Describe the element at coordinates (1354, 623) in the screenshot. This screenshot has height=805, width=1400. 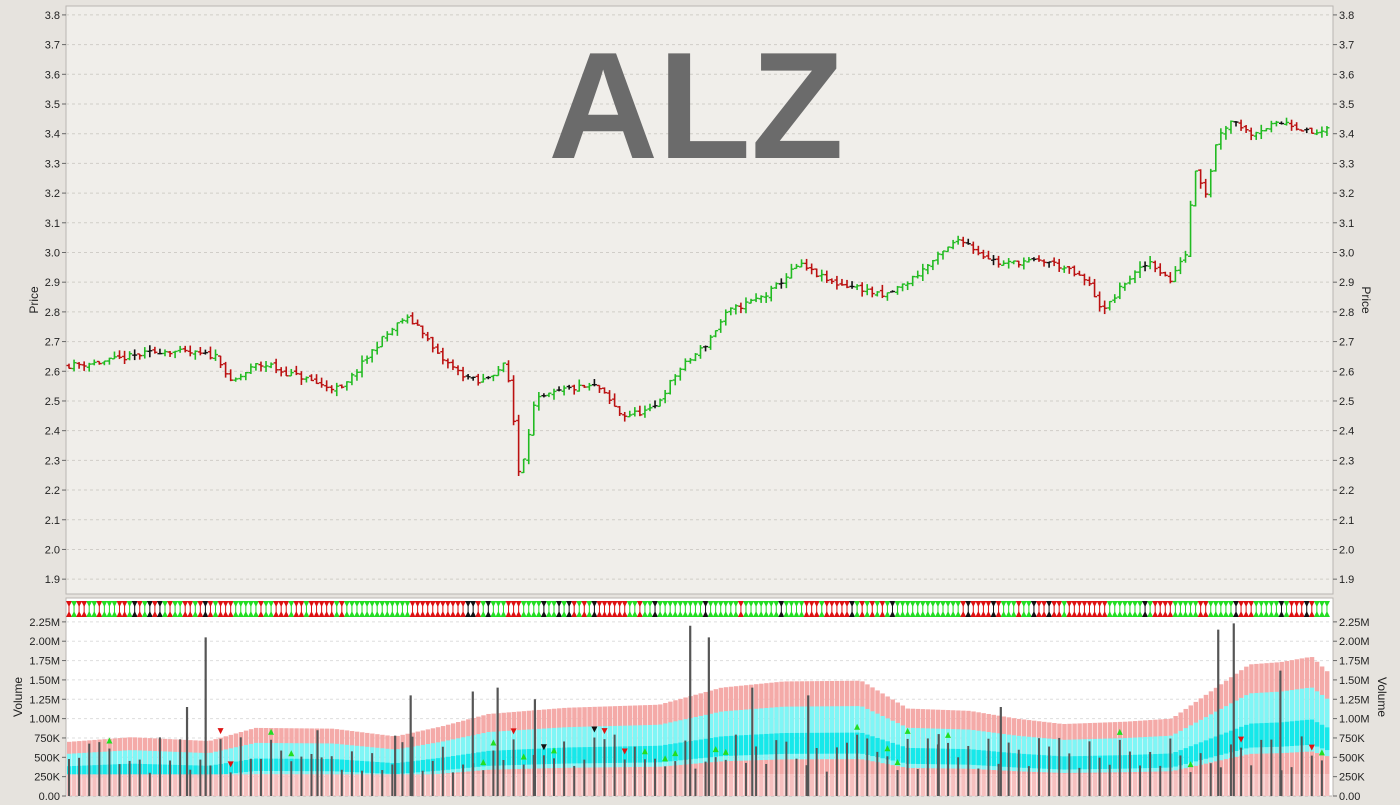
I see `volume-tick-label-right: 2.25M` at that location.